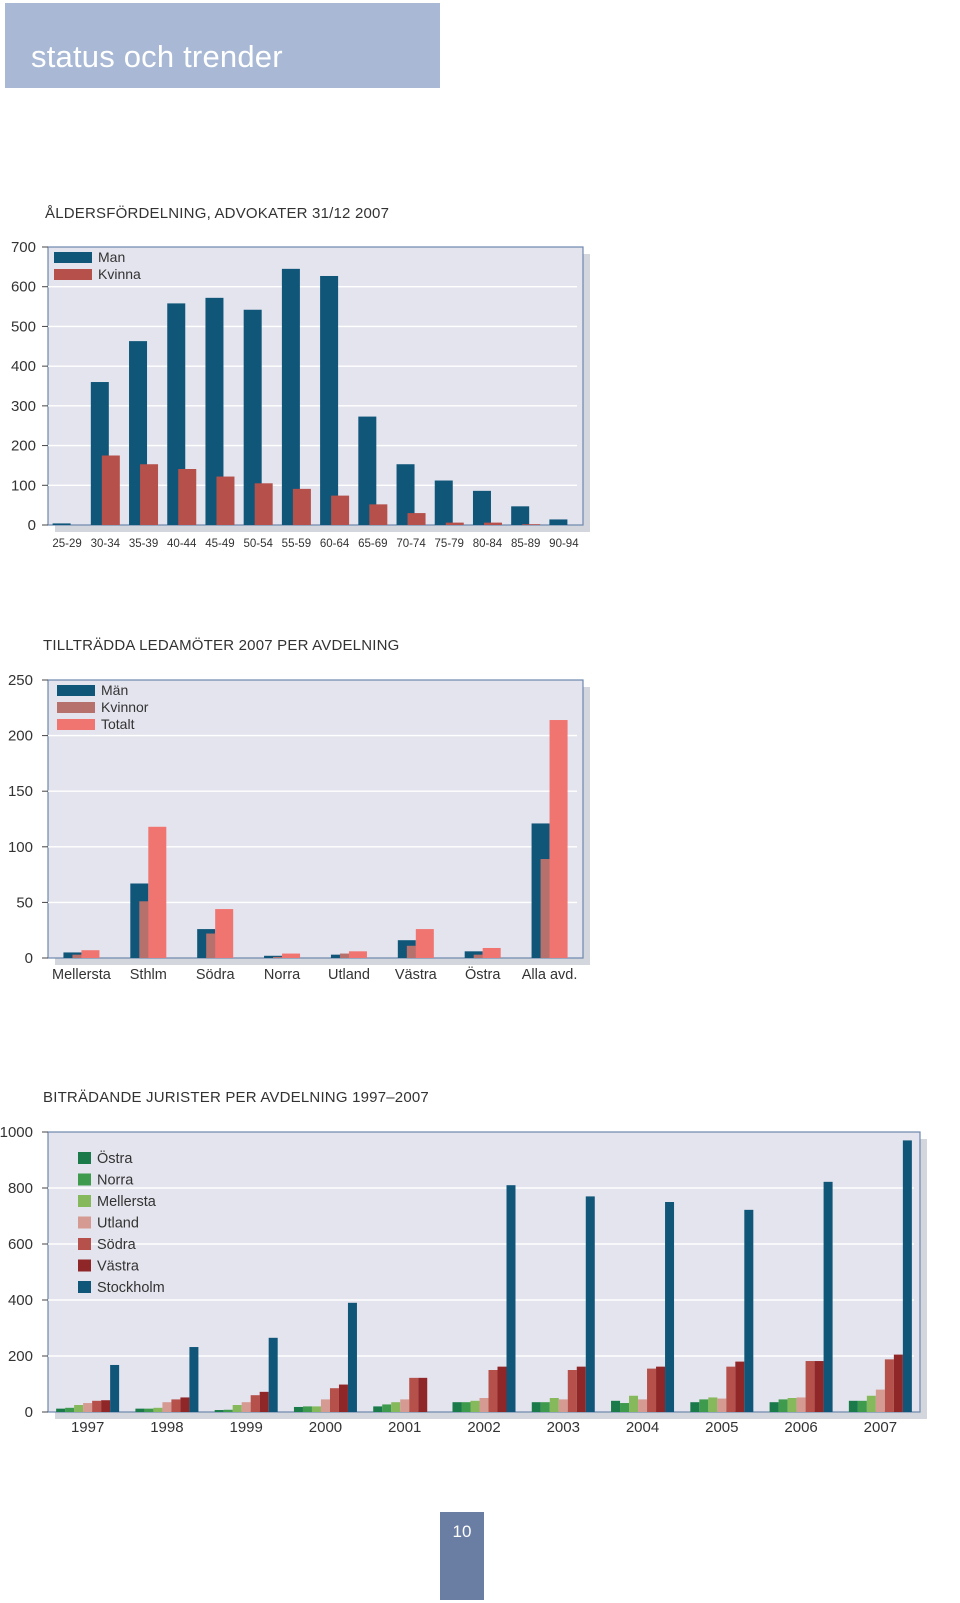 The height and width of the screenshot is (1603, 960). What do you see at coordinates (449, 544) in the screenshot?
I see `x-tick-label: 75-79` at bounding box center [449, 544].